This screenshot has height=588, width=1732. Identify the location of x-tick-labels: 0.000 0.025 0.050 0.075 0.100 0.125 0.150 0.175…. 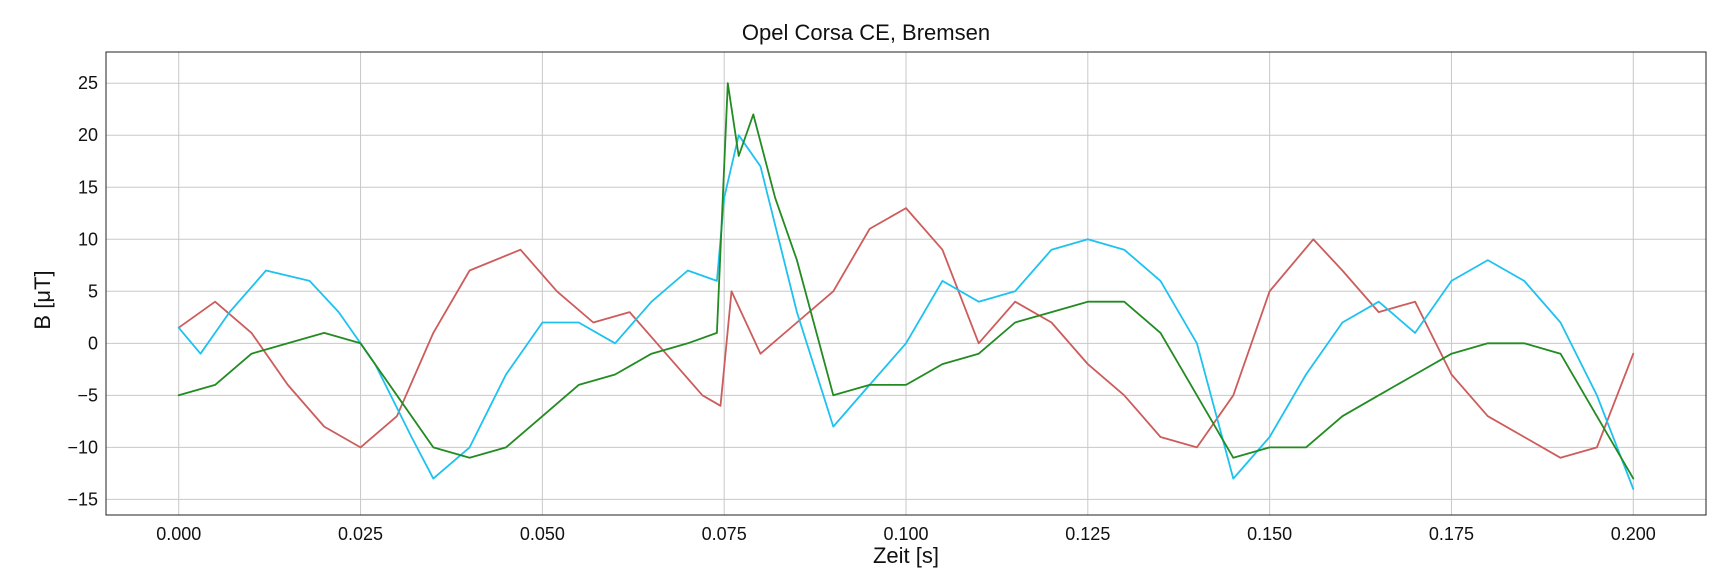
(906, 534).